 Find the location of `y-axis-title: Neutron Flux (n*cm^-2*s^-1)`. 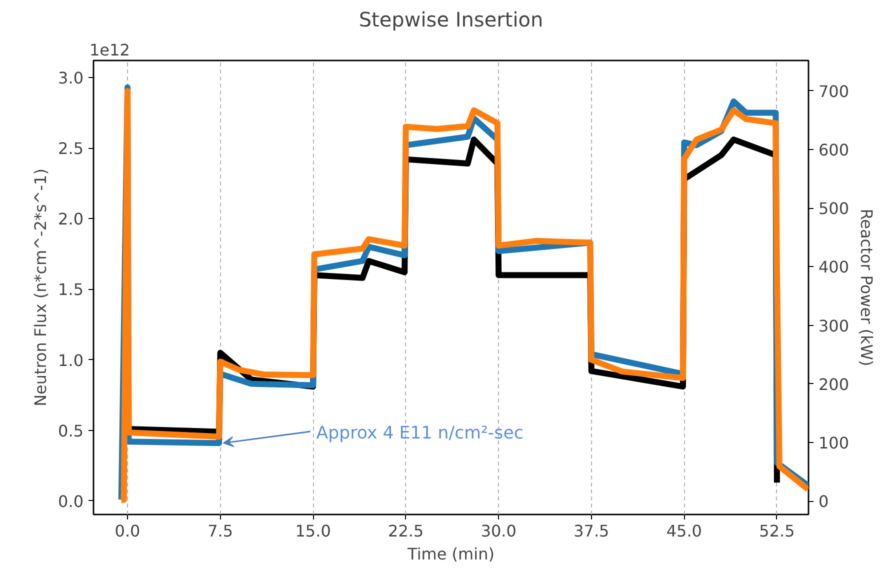

y-axis-title: Neutron Flux (n*cm^-2*s^-1) is located at coordinates (40, 287).